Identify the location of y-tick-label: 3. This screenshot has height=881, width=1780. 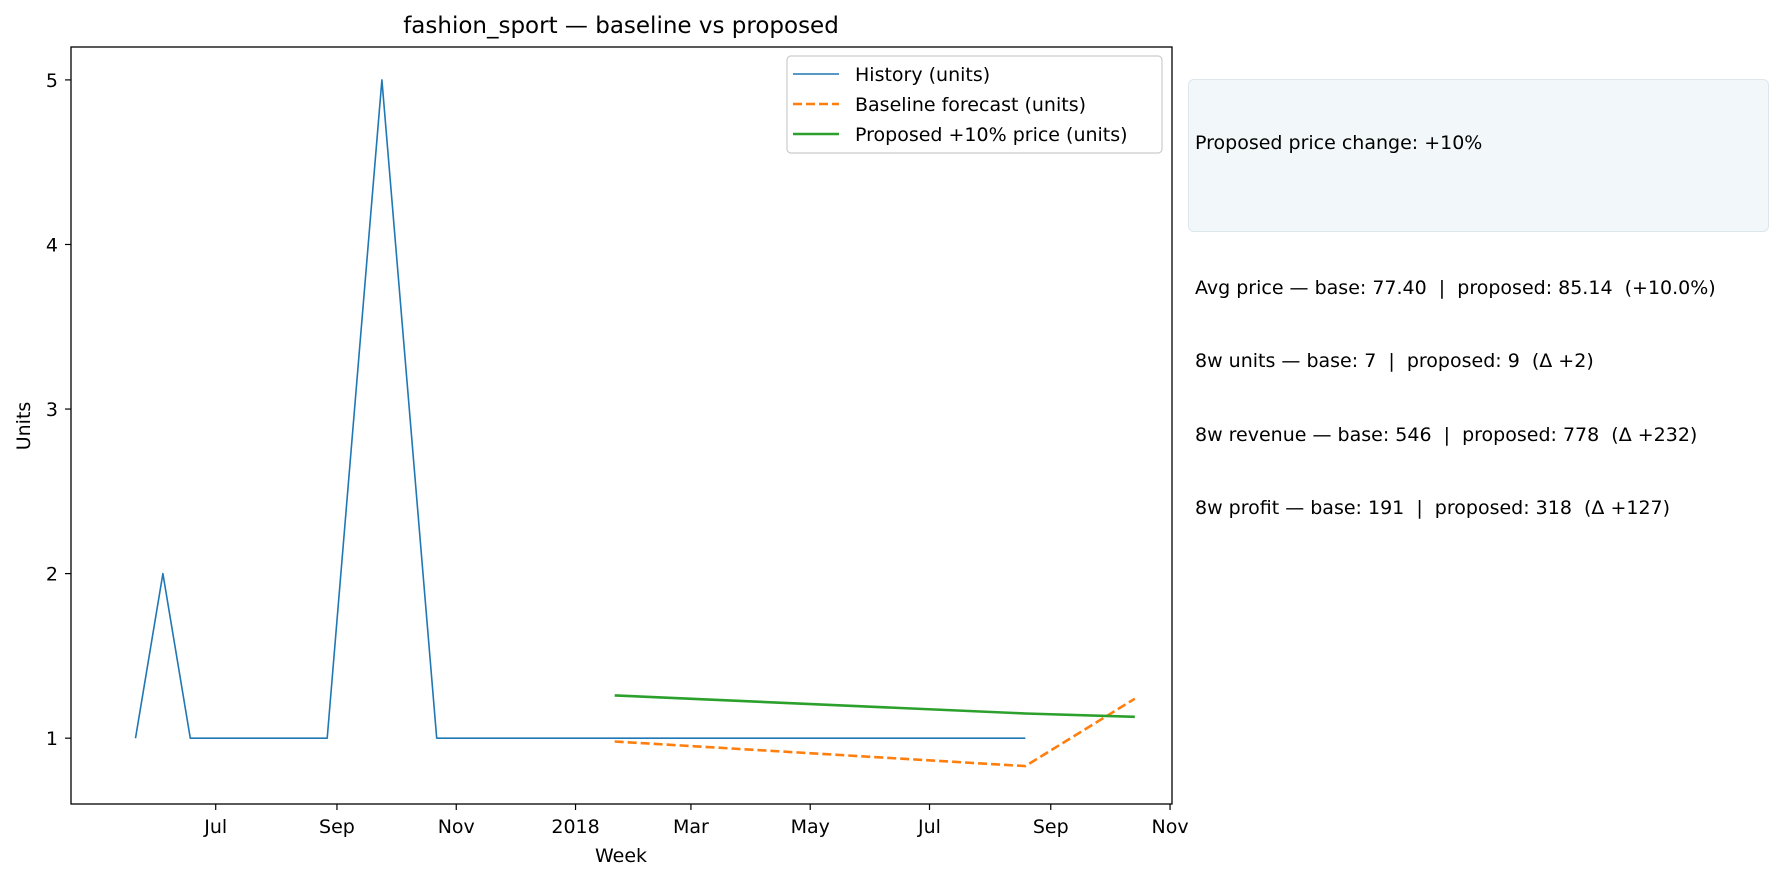
(52, 410).